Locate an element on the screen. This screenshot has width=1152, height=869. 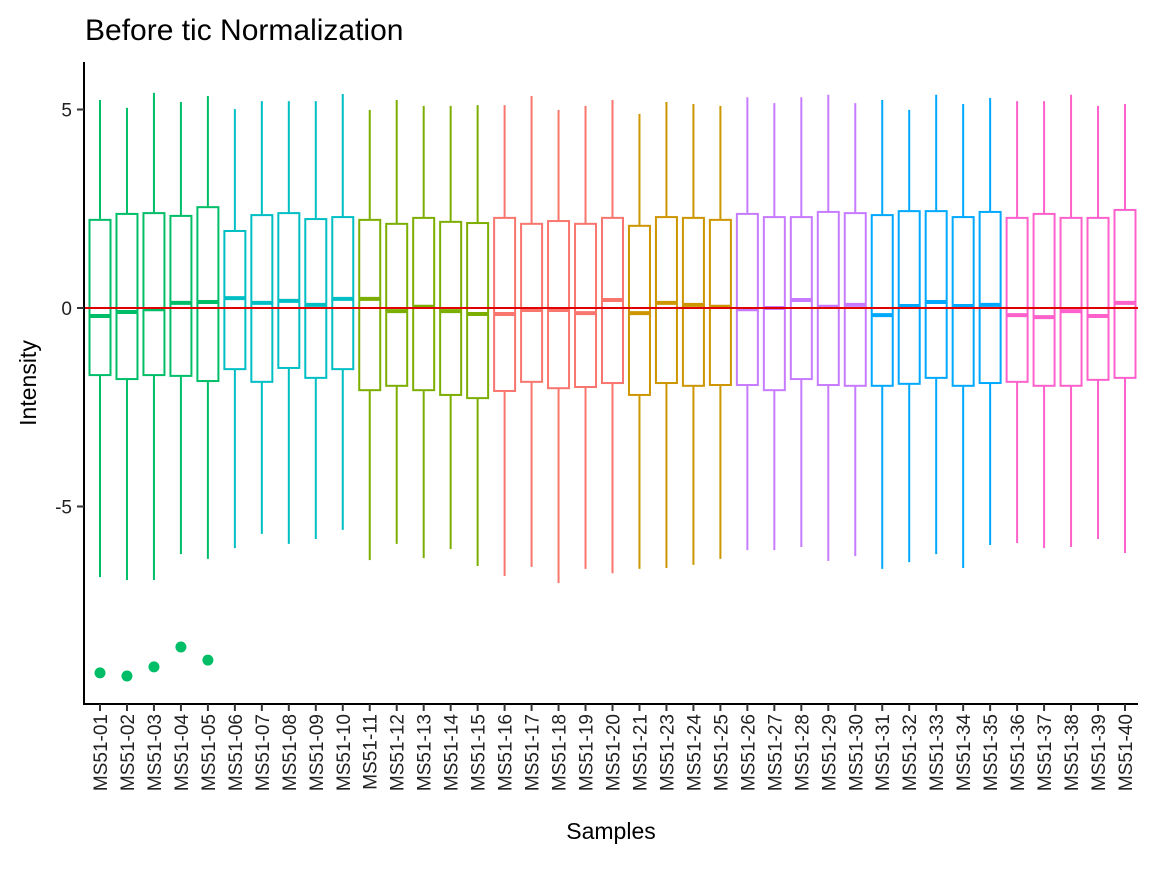
x-tick-label: MS51-21 is located at coordinates (640, 752).